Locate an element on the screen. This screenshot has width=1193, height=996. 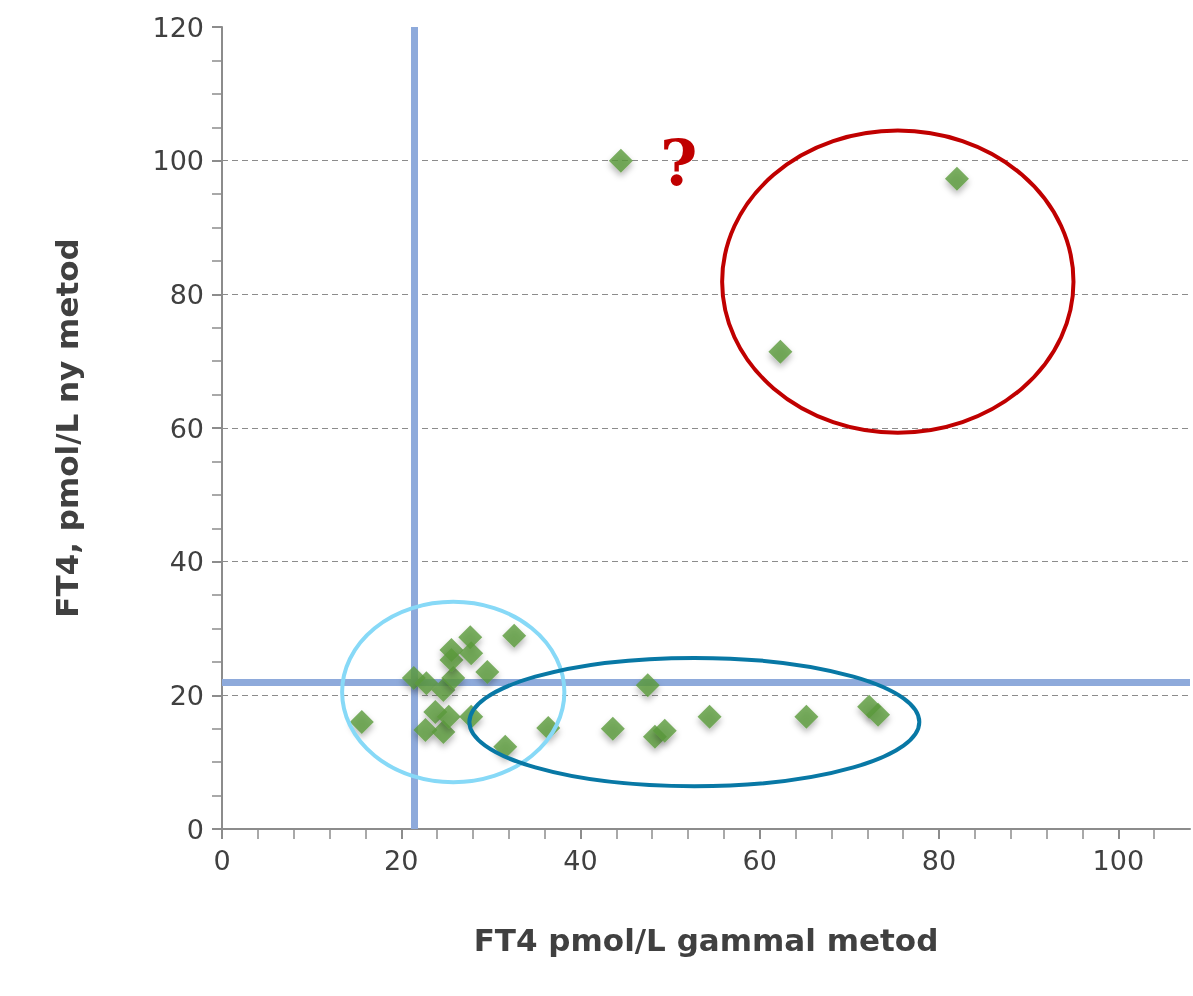
x-axis-title: FT4 pmol/L gammal metod is located at coordinates (706, 939).